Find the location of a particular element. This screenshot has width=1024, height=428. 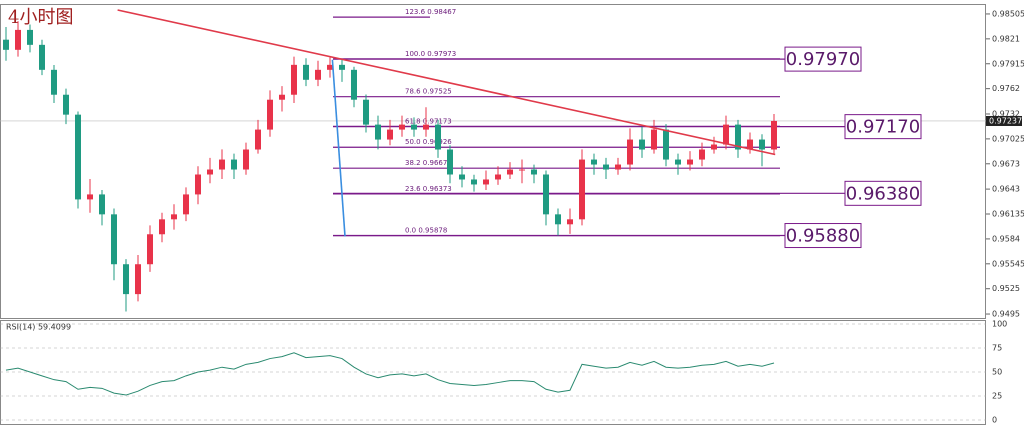

y-tick-label: 0.9732 is located at coordinates (1006, 113).